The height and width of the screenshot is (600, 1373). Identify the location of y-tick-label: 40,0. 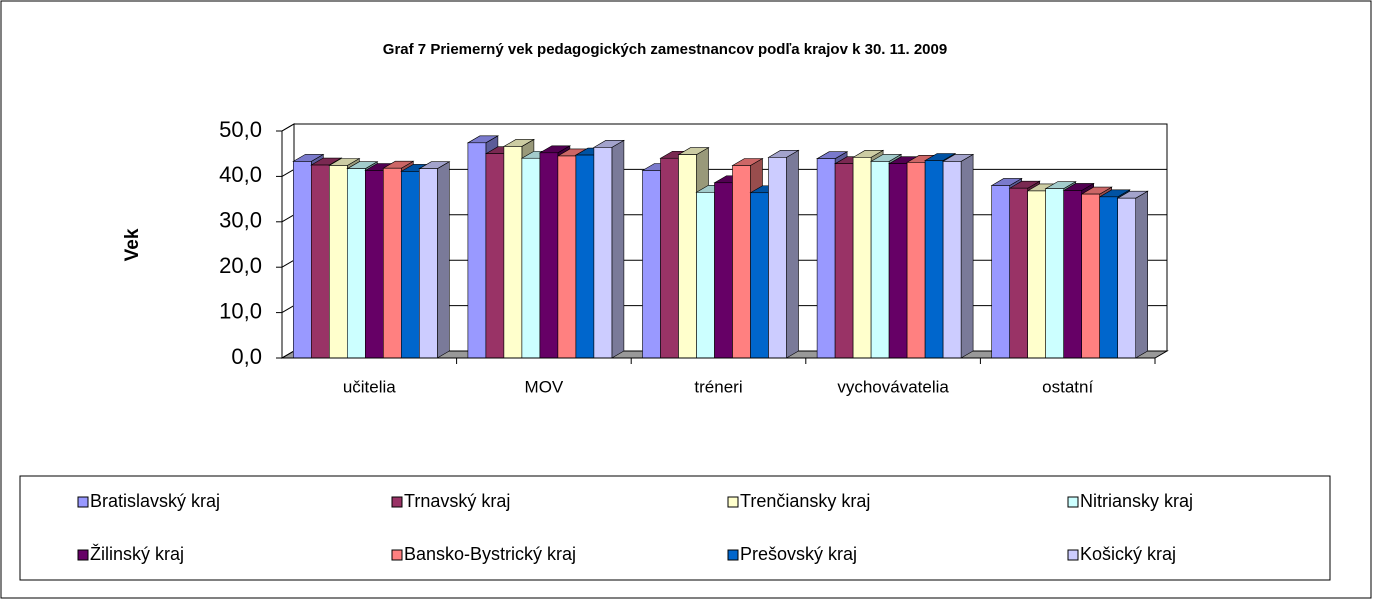
(240, 174).